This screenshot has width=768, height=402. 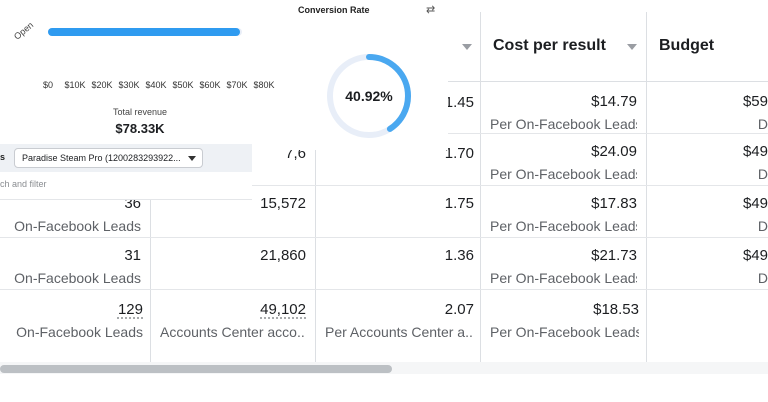 What do you see at coordinates (431, 10) in the screenshot?
I see `swap-arrows-icon: ⇄` at bounding box center [431, 10].